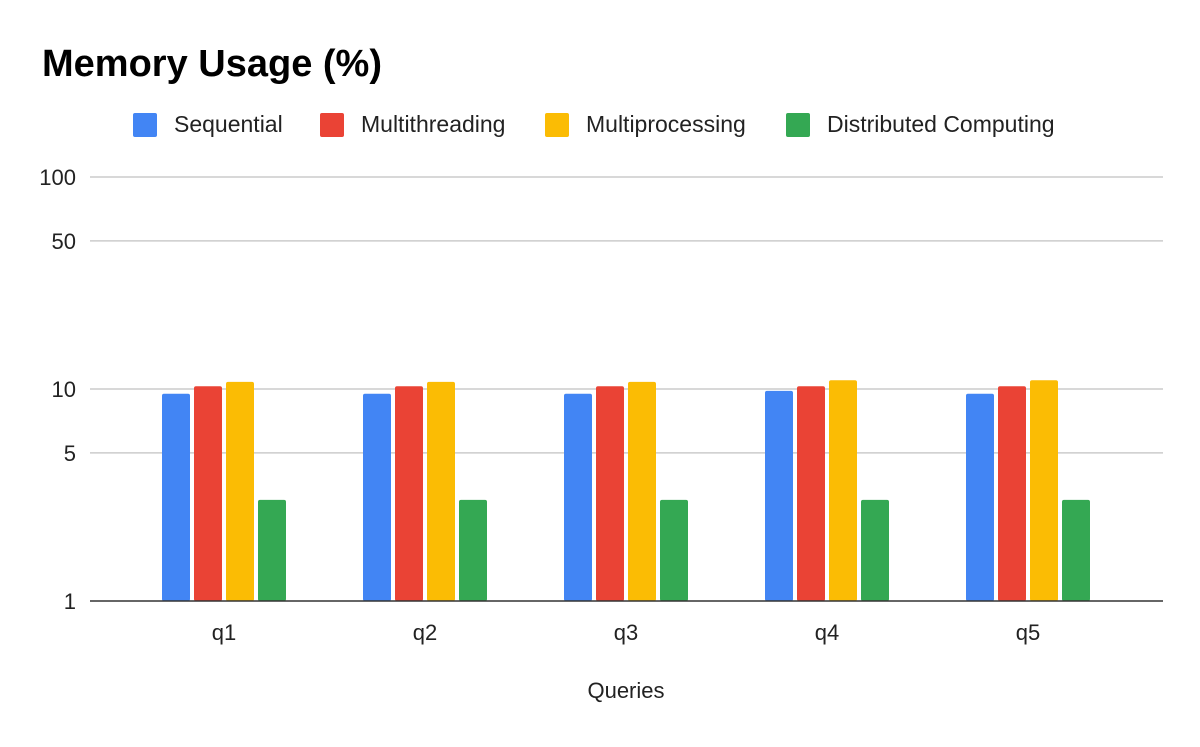 The height and width of the screenshot is (747, 1200). What do you see at coordinates (811, 493) in the screenshot?
I see `bar-q4-multithreading` at bounding box center [811, 493].